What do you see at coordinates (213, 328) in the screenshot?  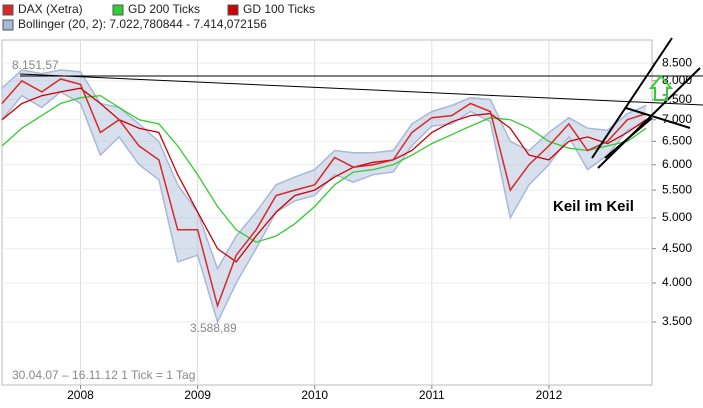 I see `annotation: 3.588,89` at bounding box center [213, 328].